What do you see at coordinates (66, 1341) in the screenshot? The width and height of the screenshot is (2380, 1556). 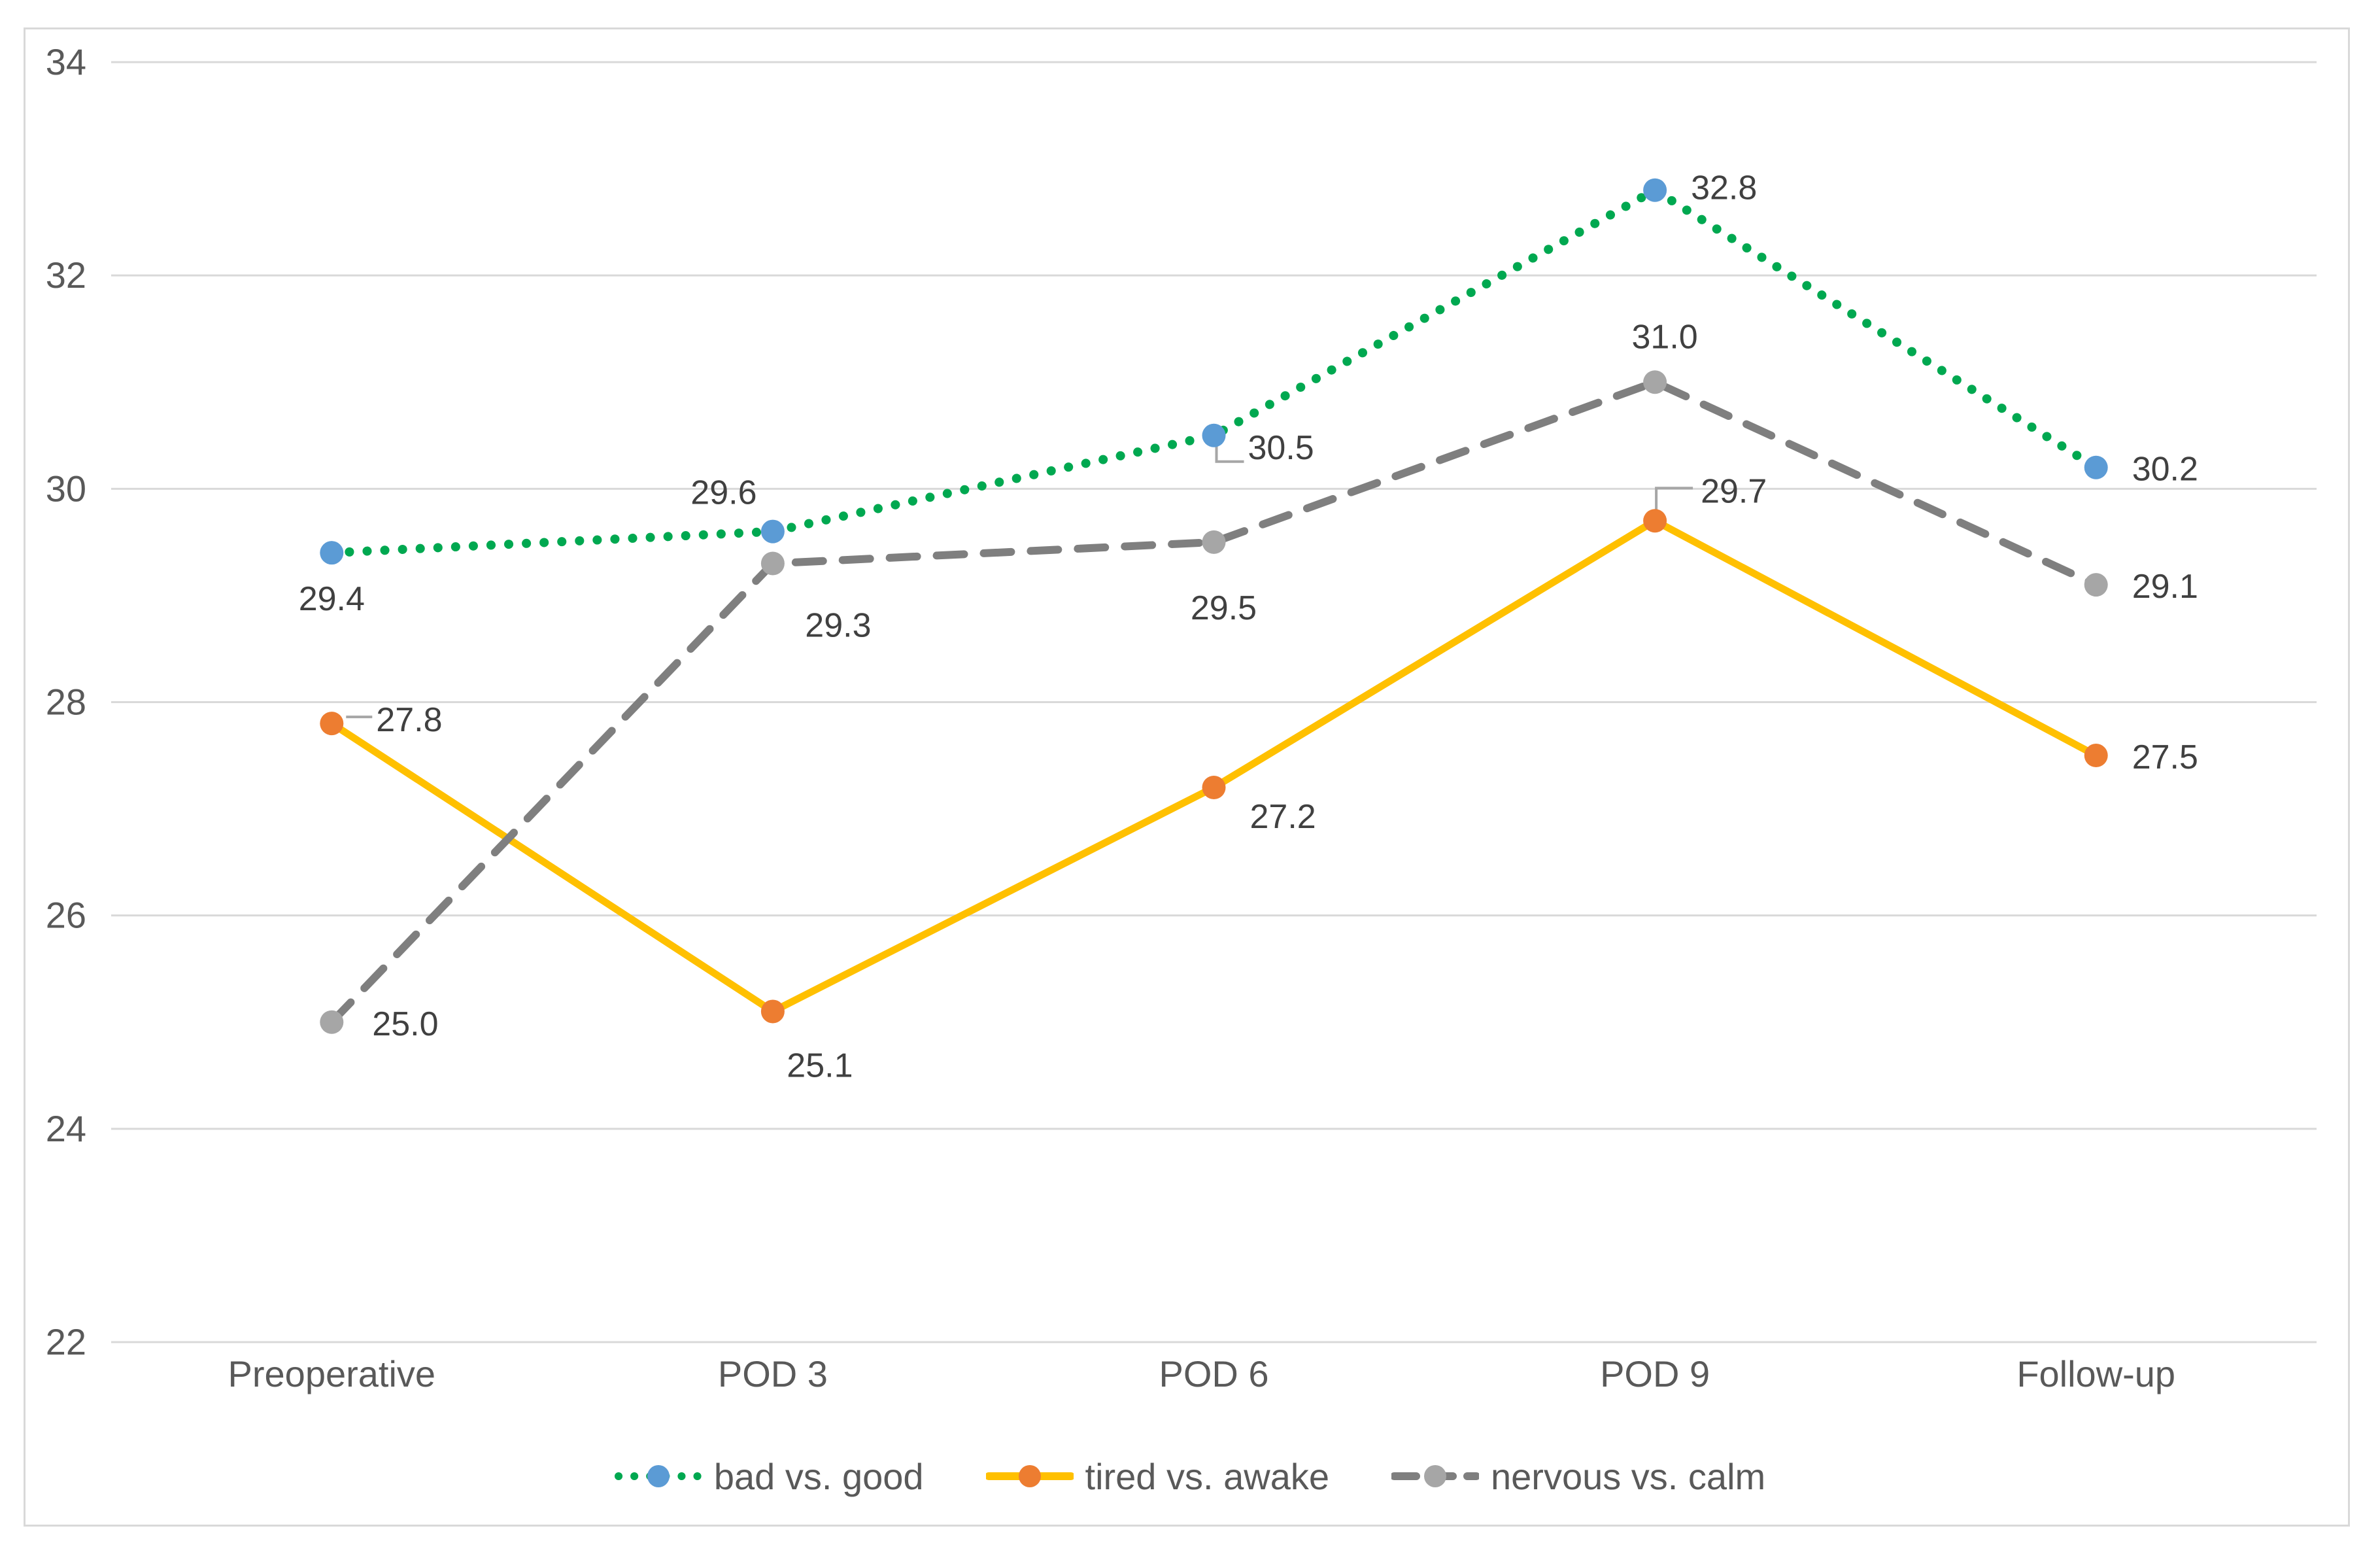 I see `y-axis-tick-label: 22` at bounding box center [66, 1341].